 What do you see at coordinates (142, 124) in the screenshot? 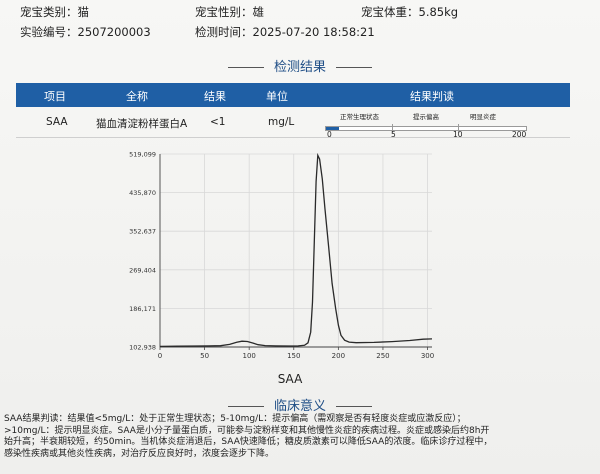
I see `row-full-name: 猫血清淀粉样蛋白A` at bounding box center [142, 124].